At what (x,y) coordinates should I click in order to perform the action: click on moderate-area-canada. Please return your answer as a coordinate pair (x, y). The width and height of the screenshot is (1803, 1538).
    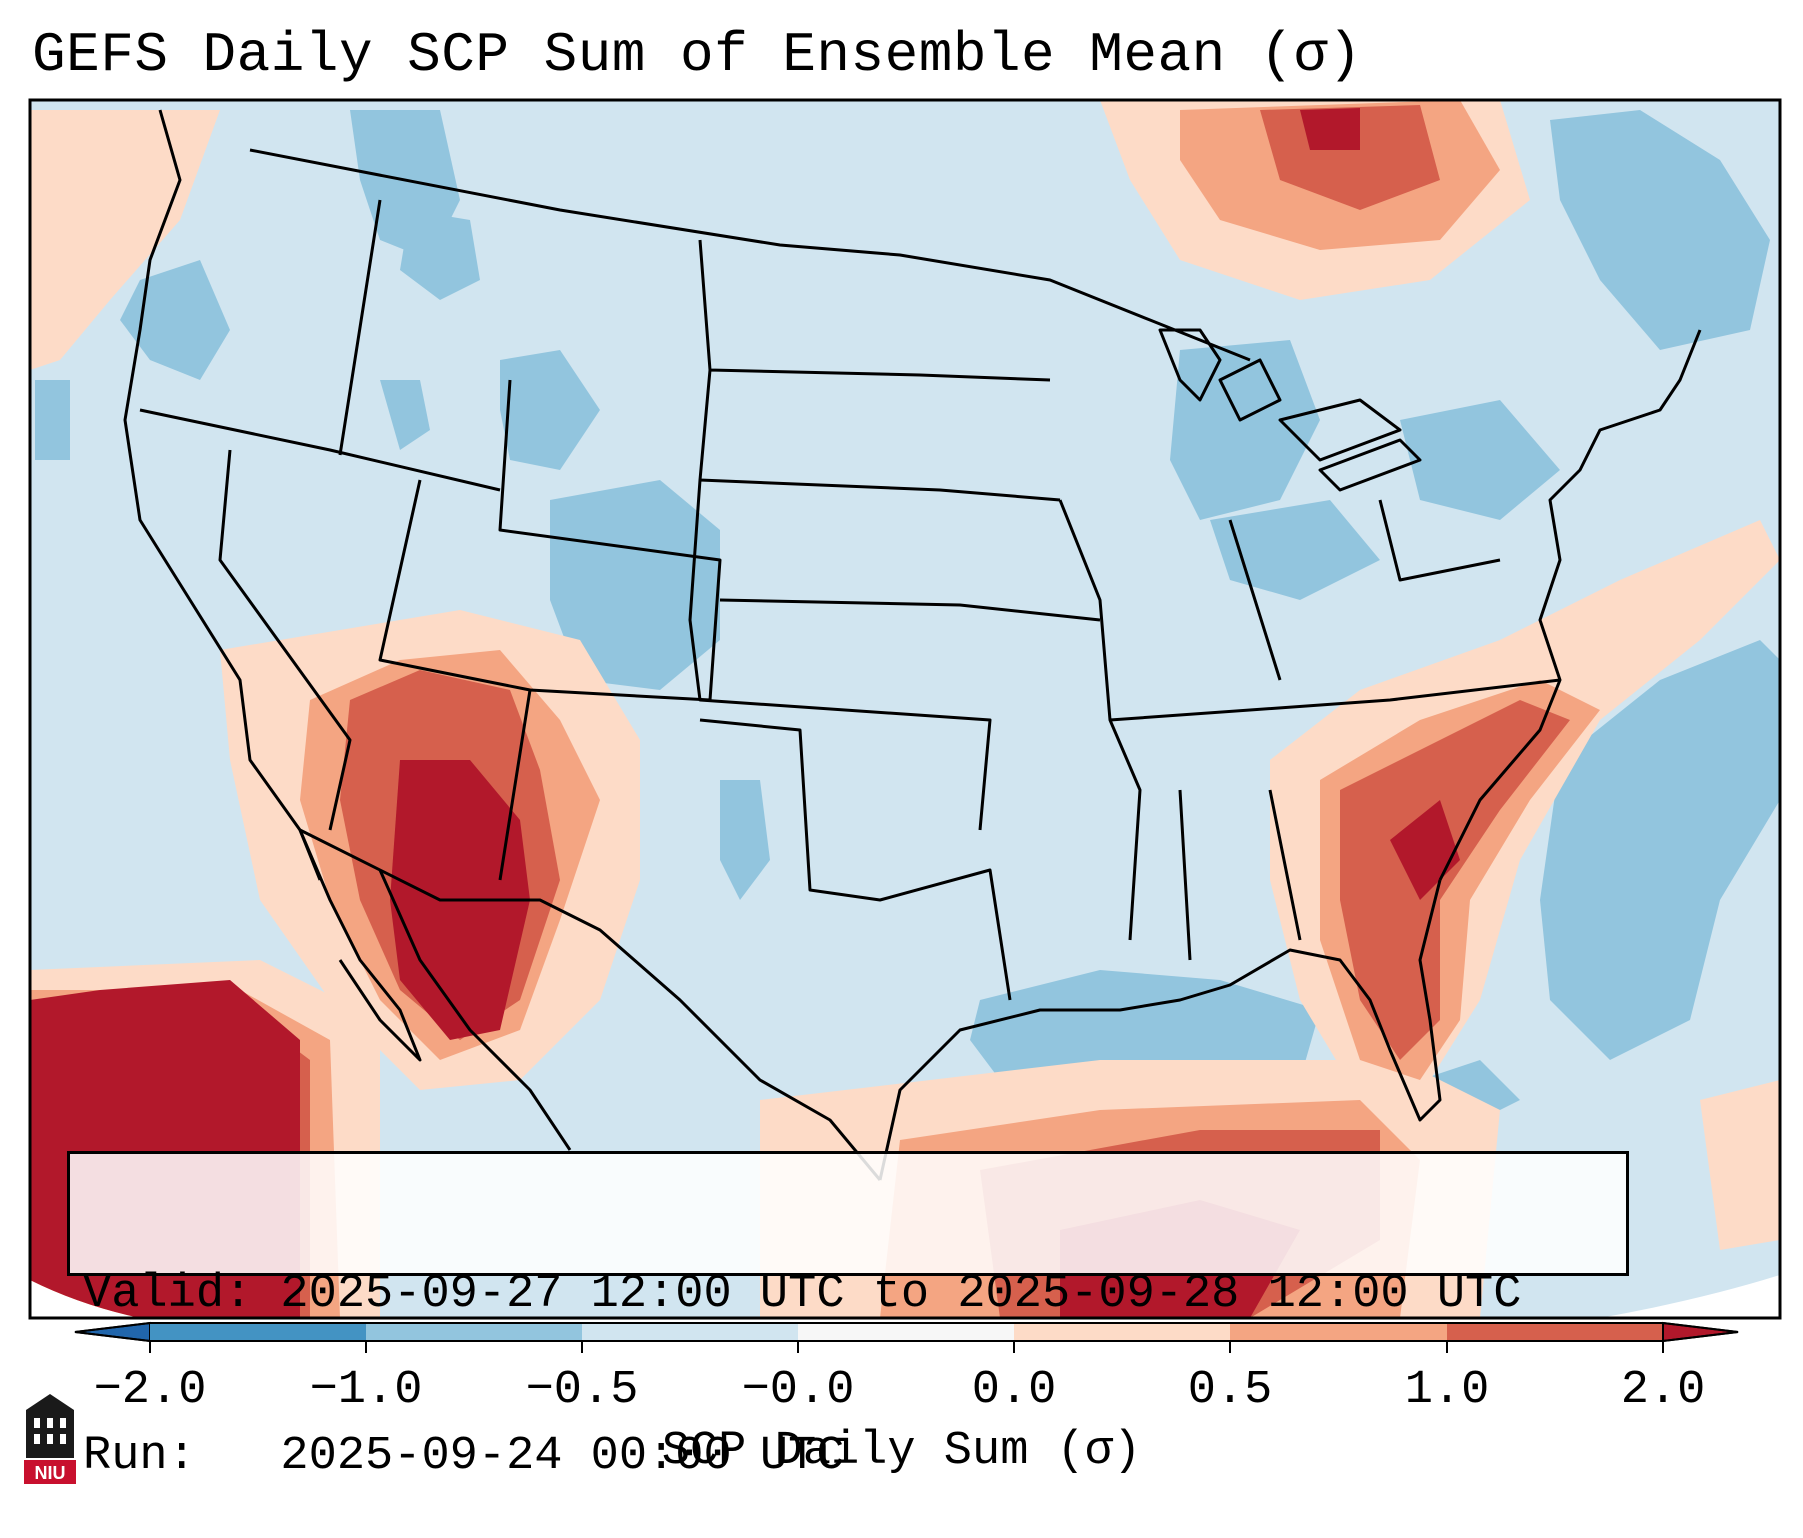
    Looking at the image, I should click on (1350, 157).